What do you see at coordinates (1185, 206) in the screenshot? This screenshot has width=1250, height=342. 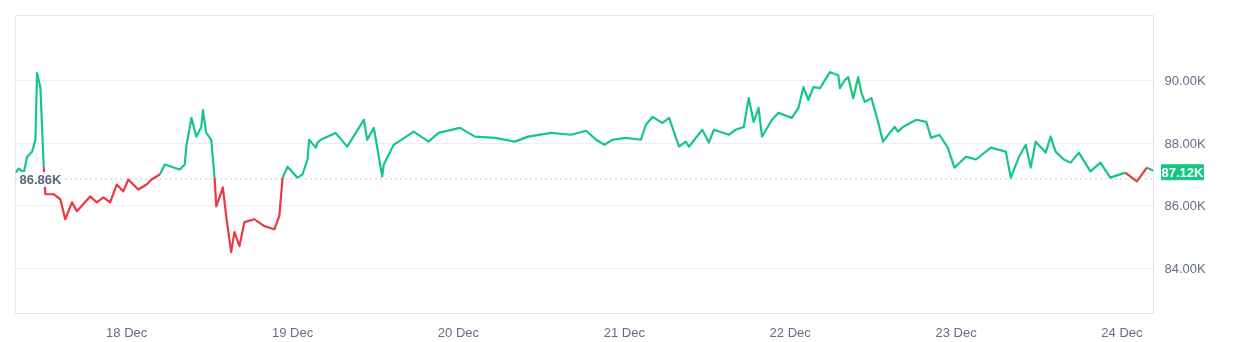 I see `y-tick-label: 86.00K` at bounding box center [1185, 206].